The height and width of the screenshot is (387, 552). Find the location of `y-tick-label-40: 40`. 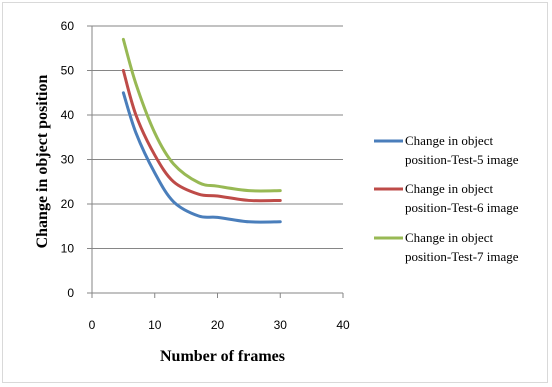

y-tick-label-40: 40 is located at coordinates (68, 115).